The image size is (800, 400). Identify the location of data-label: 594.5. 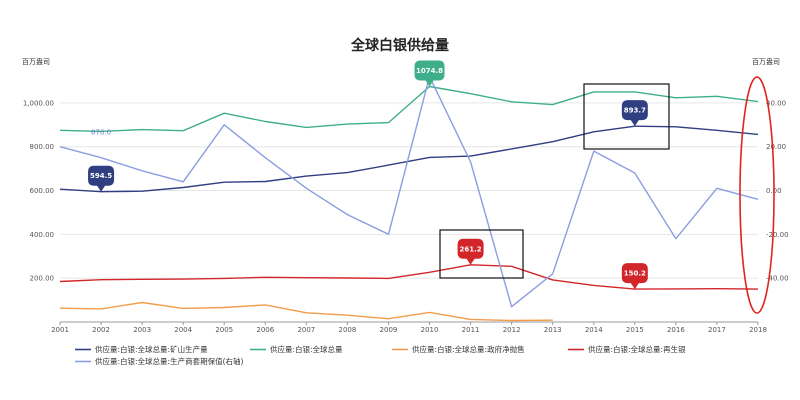
(101, 176).